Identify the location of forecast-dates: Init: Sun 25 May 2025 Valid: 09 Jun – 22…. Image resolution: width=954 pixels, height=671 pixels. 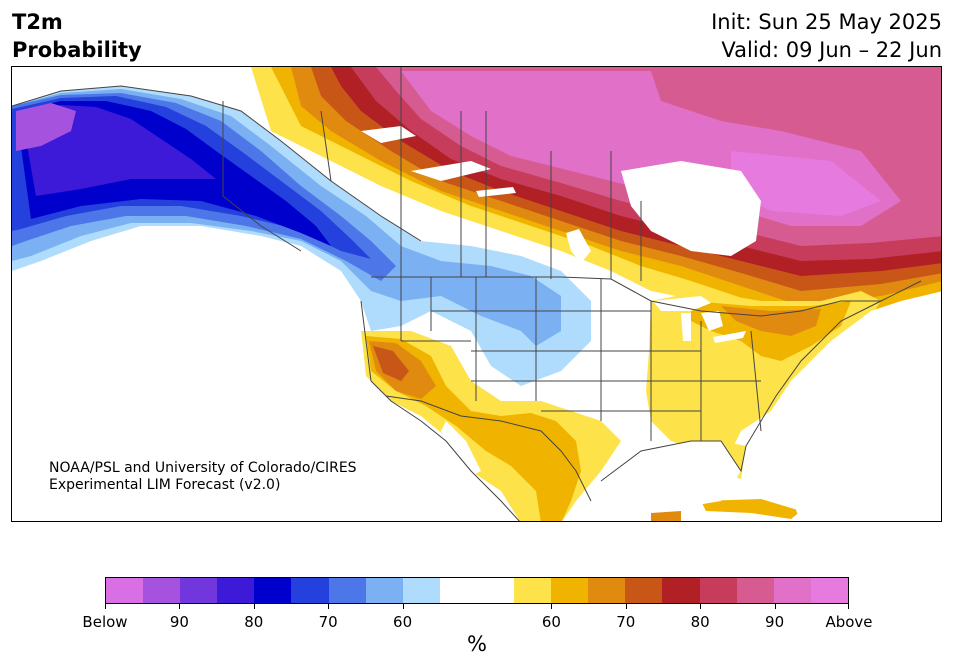
(826, 36).